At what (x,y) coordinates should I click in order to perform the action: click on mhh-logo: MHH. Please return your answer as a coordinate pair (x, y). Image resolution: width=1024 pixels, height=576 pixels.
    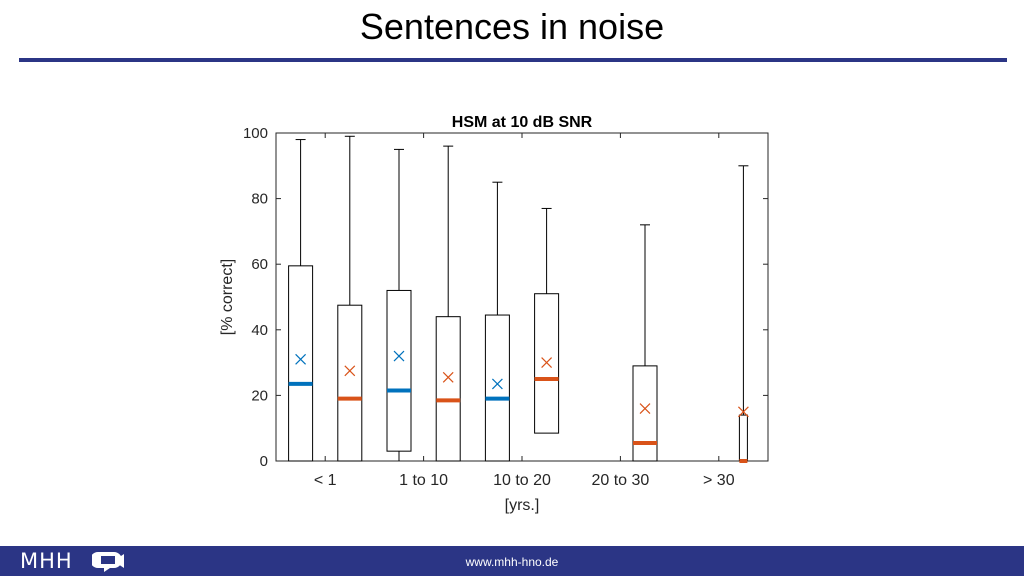
    Looking at the image, I should click on (46, 561).